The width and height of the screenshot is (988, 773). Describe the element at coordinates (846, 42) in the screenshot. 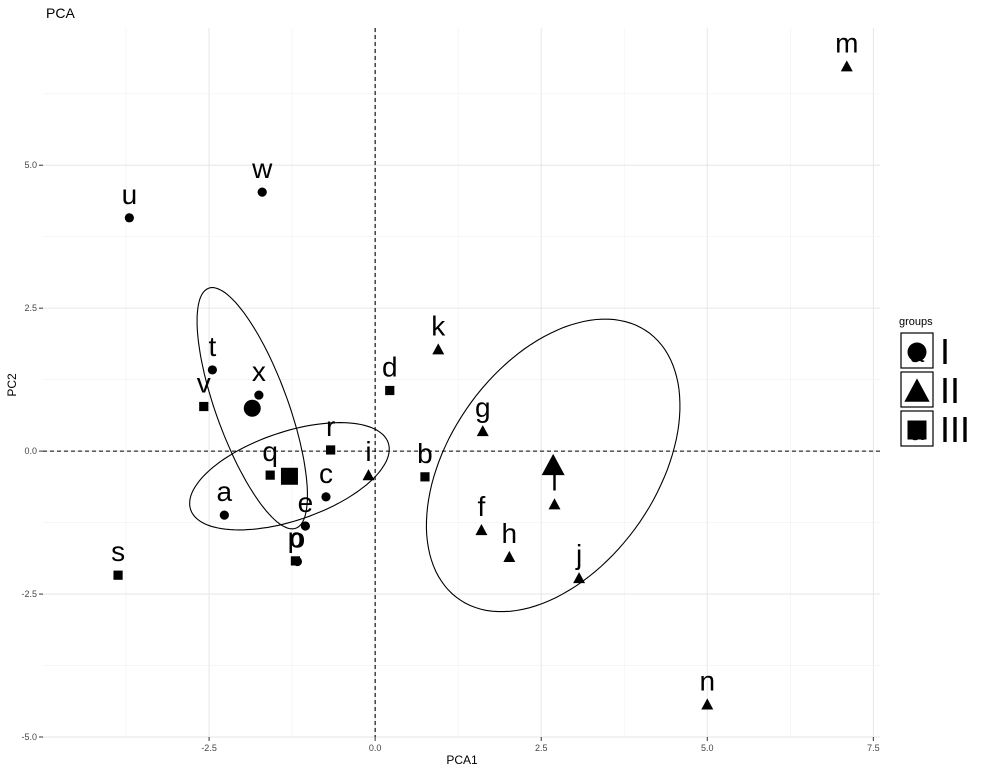

I see `point-label-m: m` at that location.